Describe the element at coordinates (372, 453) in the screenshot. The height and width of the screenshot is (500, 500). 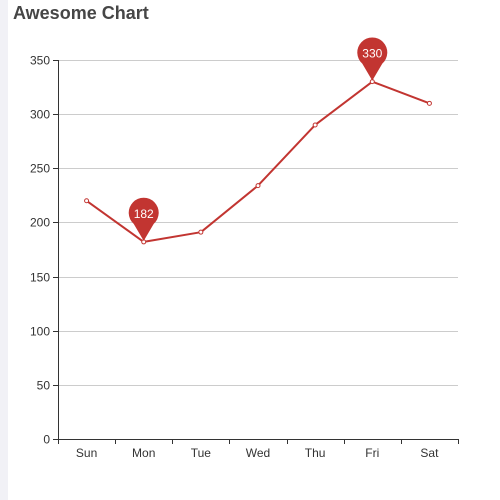
I see `x-tick-label-fri: Fri` at that location.